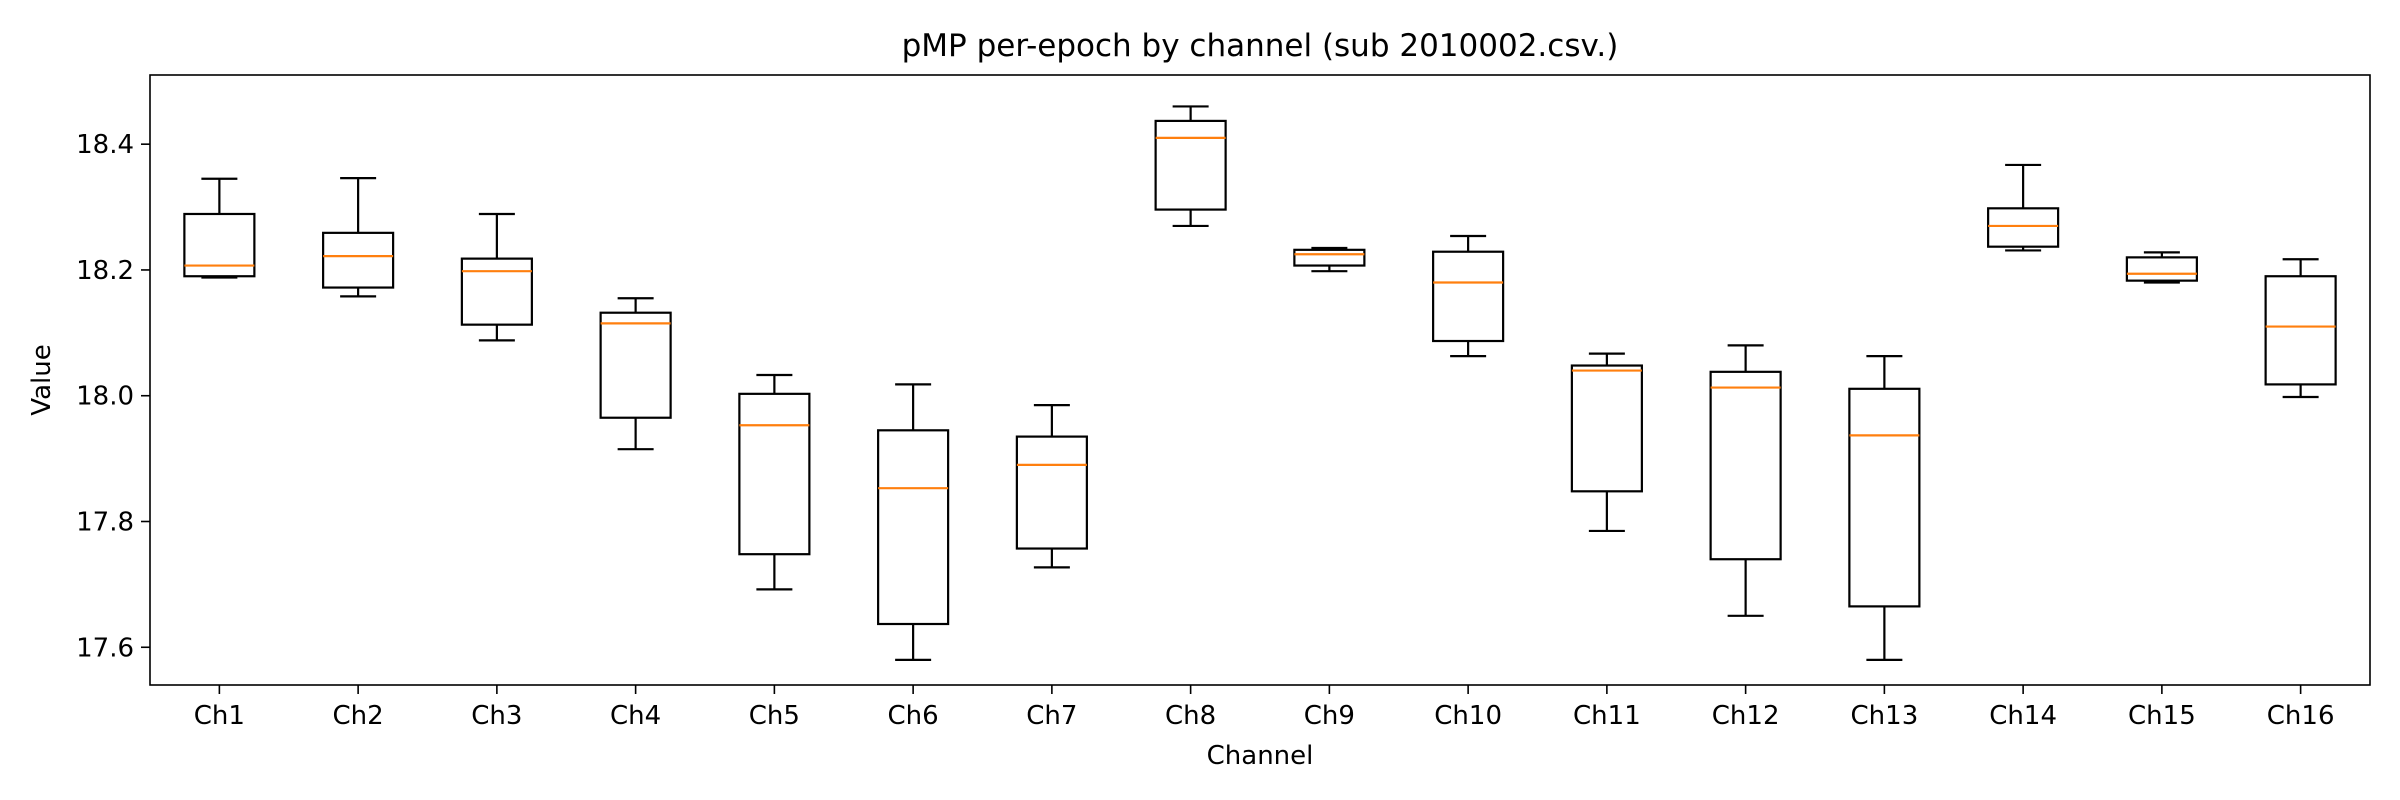 The image size is (2400, 800). I want to click on box-ch12, so click(1745, 465).